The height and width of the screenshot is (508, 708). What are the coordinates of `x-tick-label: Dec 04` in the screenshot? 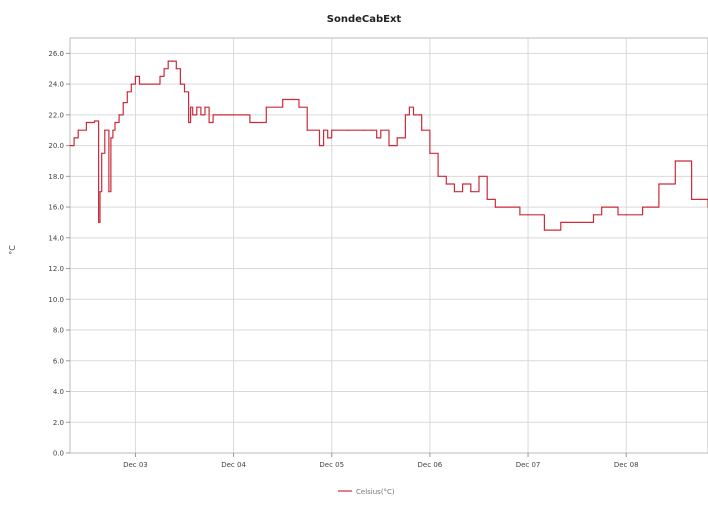 It's located at (233, 465).